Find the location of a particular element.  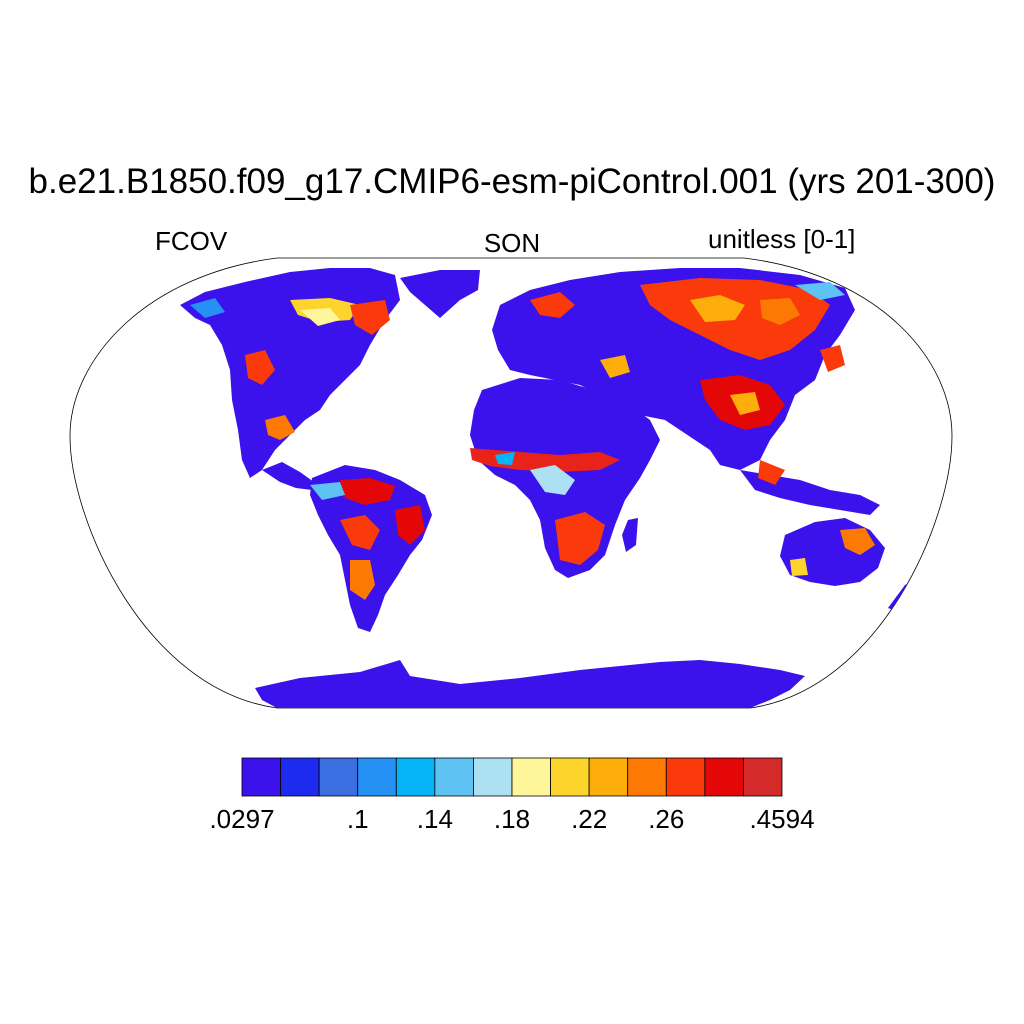

colorbar-tick-label: .22 is located at coordinates (589, 819).